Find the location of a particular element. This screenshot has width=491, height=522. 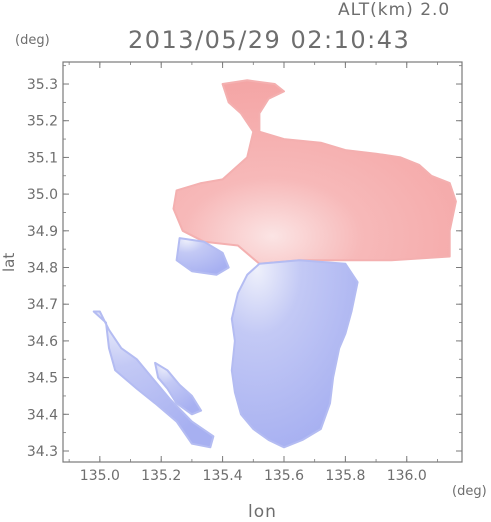

y-tick-label: 34.4 is located at coordinates (42, 415).